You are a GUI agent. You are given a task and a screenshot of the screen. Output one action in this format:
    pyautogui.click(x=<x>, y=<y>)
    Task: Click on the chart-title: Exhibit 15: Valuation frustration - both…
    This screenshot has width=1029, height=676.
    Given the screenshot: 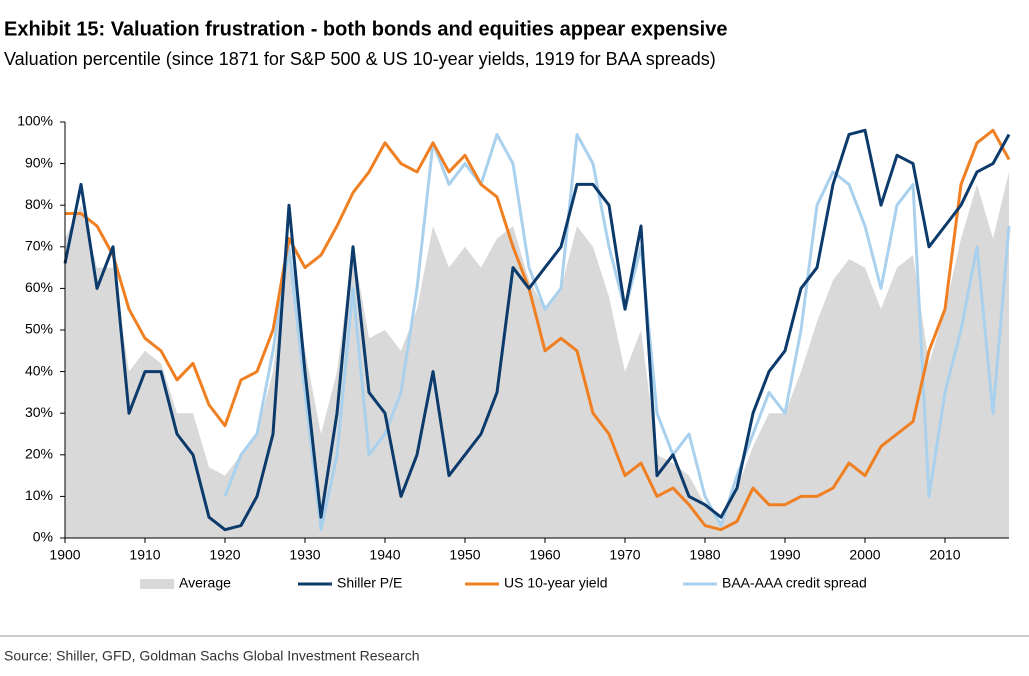 What is the action you would take?
    pyautogui.click(x=365, y=29)
    